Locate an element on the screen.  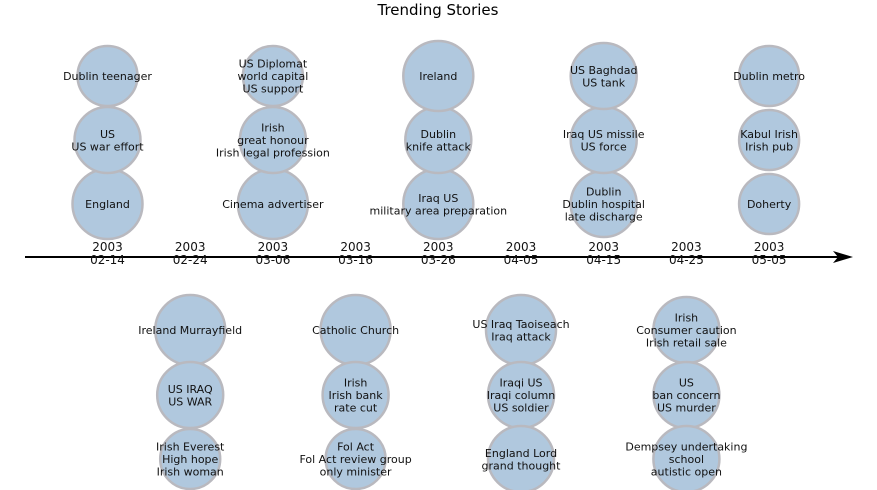
story-label: Kabul Irish Irish pub is located at coordinates (769, 141).